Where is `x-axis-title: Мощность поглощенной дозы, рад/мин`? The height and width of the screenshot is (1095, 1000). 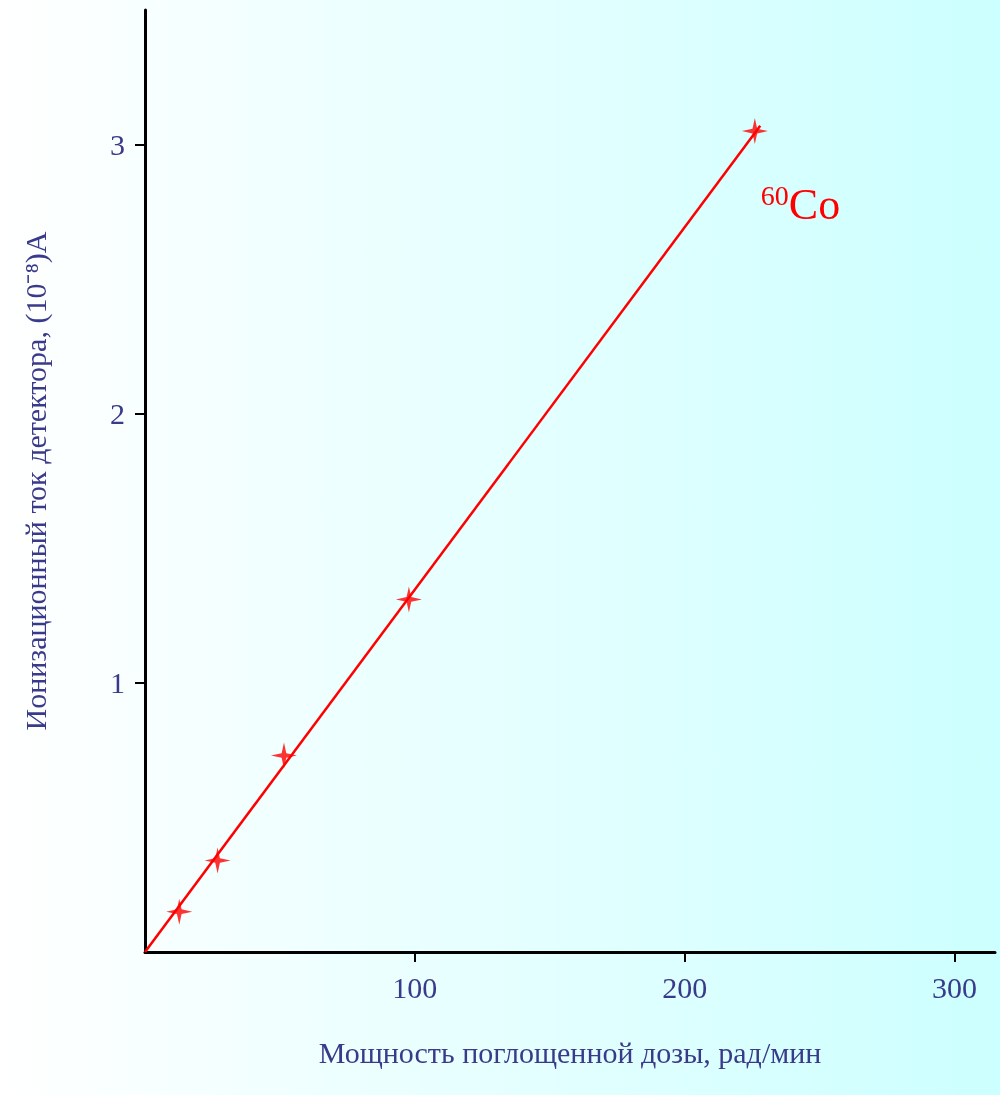 x-axis-title: Мощность поглощенной дозы, рад/мин is located at coordinates (570, 1052).